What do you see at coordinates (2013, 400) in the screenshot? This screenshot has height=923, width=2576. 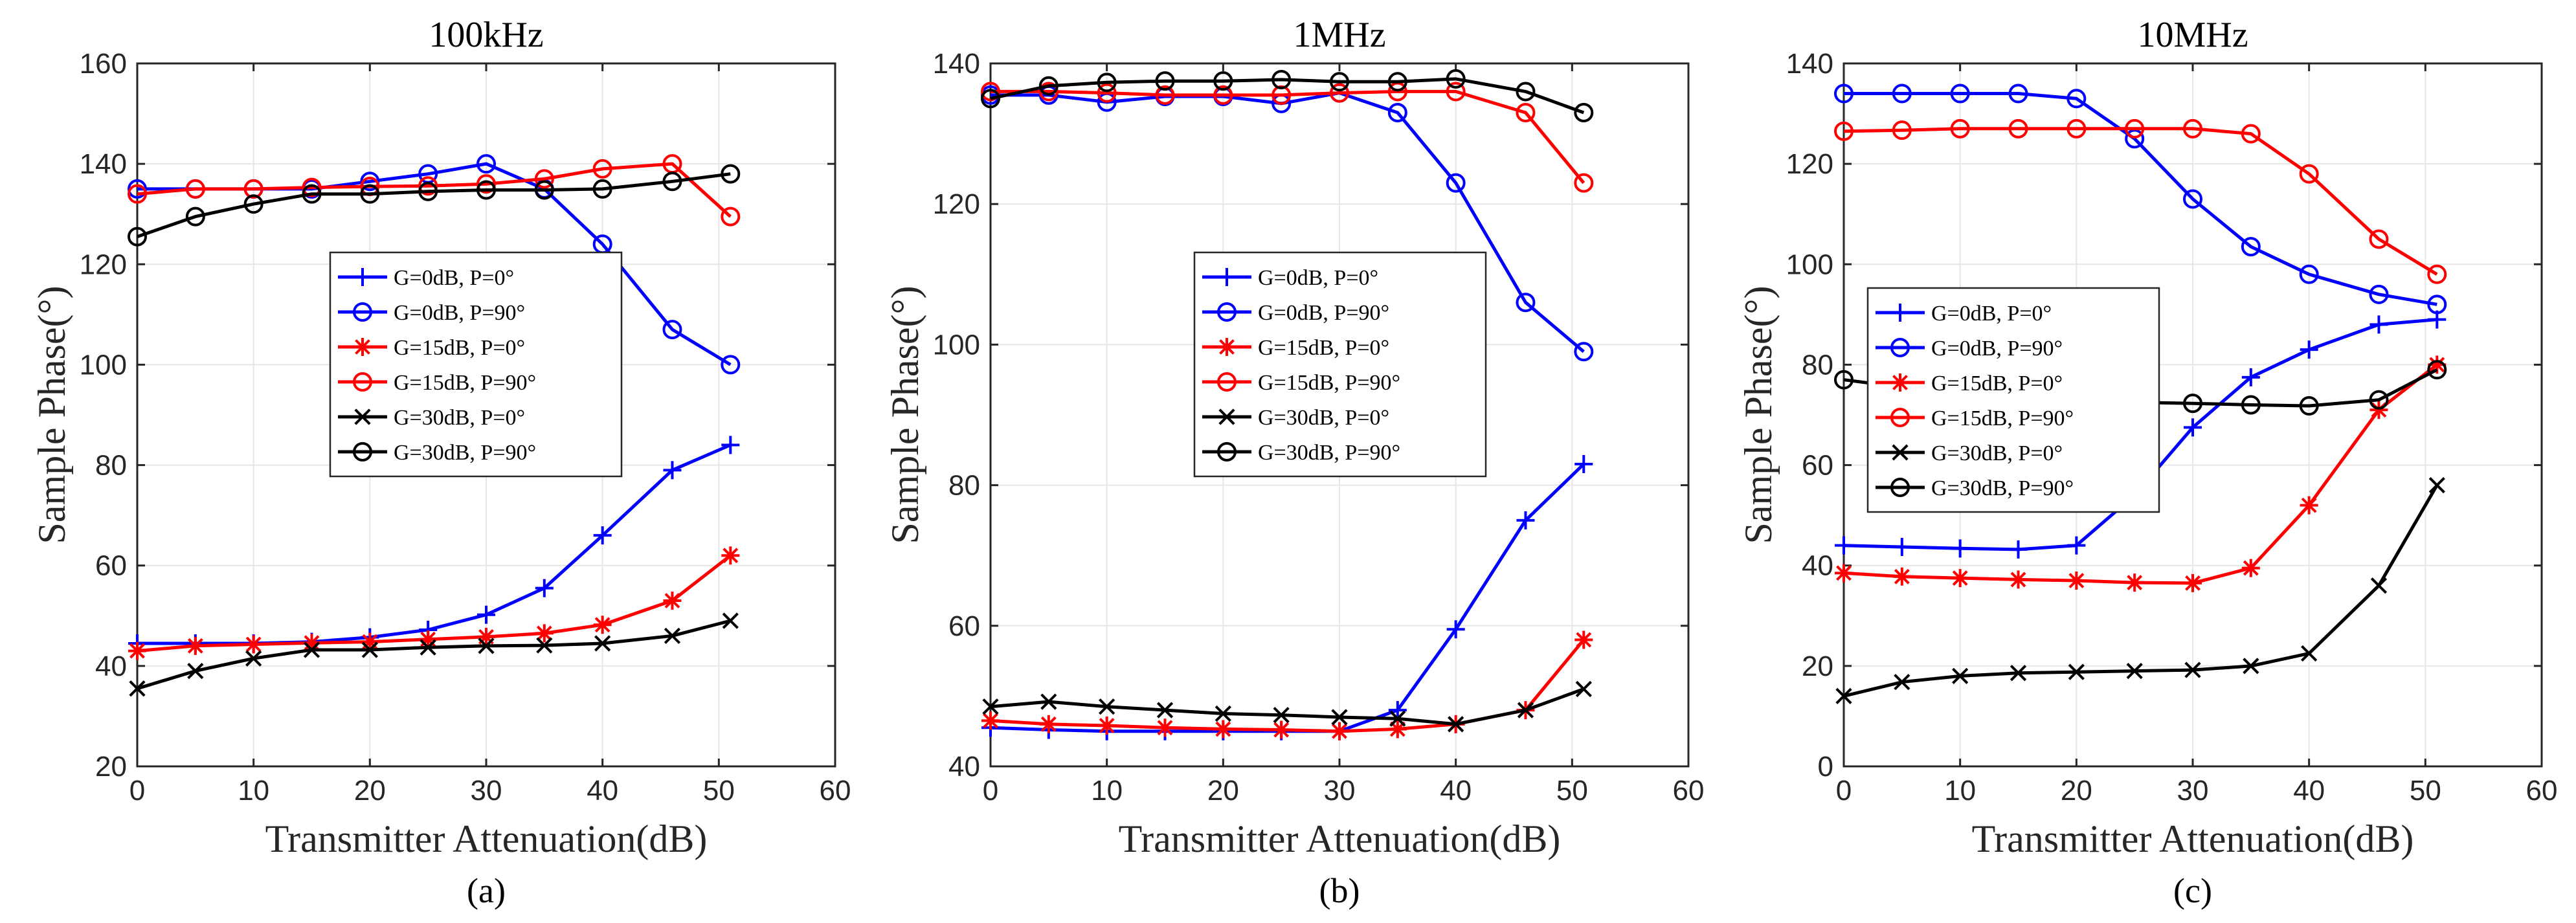 I see `legend-box` at bounding box center [2013, 400].